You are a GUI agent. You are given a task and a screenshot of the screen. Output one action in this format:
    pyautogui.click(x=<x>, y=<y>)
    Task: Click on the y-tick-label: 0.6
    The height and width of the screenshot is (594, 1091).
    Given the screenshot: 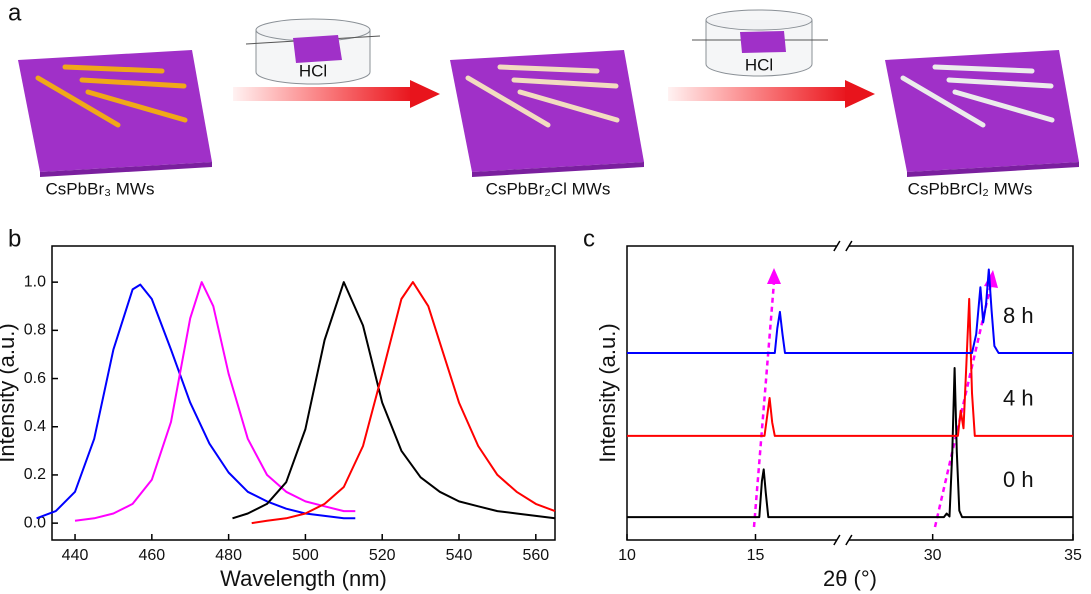 What is the action you would take?
    pyautogui.click(x=35, y=378)
    